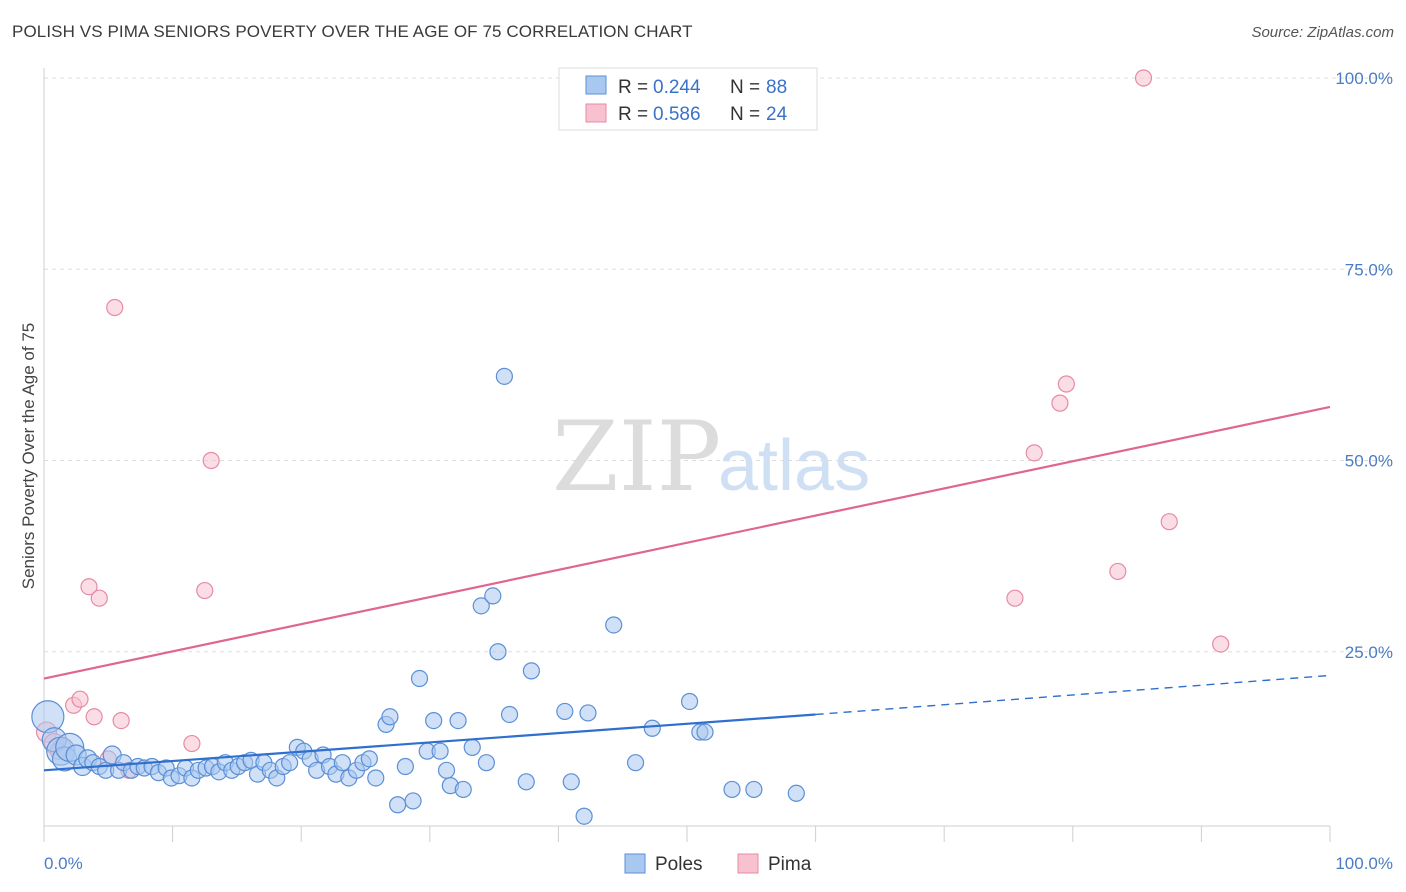 This screenshot has width=1406, height=892. What do you see at coordinates (677, 87) in the screenshot?
I see `legend-poles-r-value: 0.244` at bounding box center [677, 87].